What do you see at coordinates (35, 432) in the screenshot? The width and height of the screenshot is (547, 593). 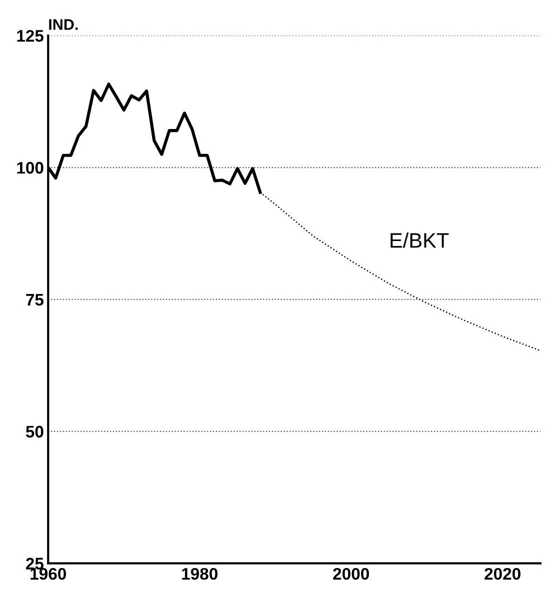 I see `y-tick-label: 50` at bounding box center [35, 432].